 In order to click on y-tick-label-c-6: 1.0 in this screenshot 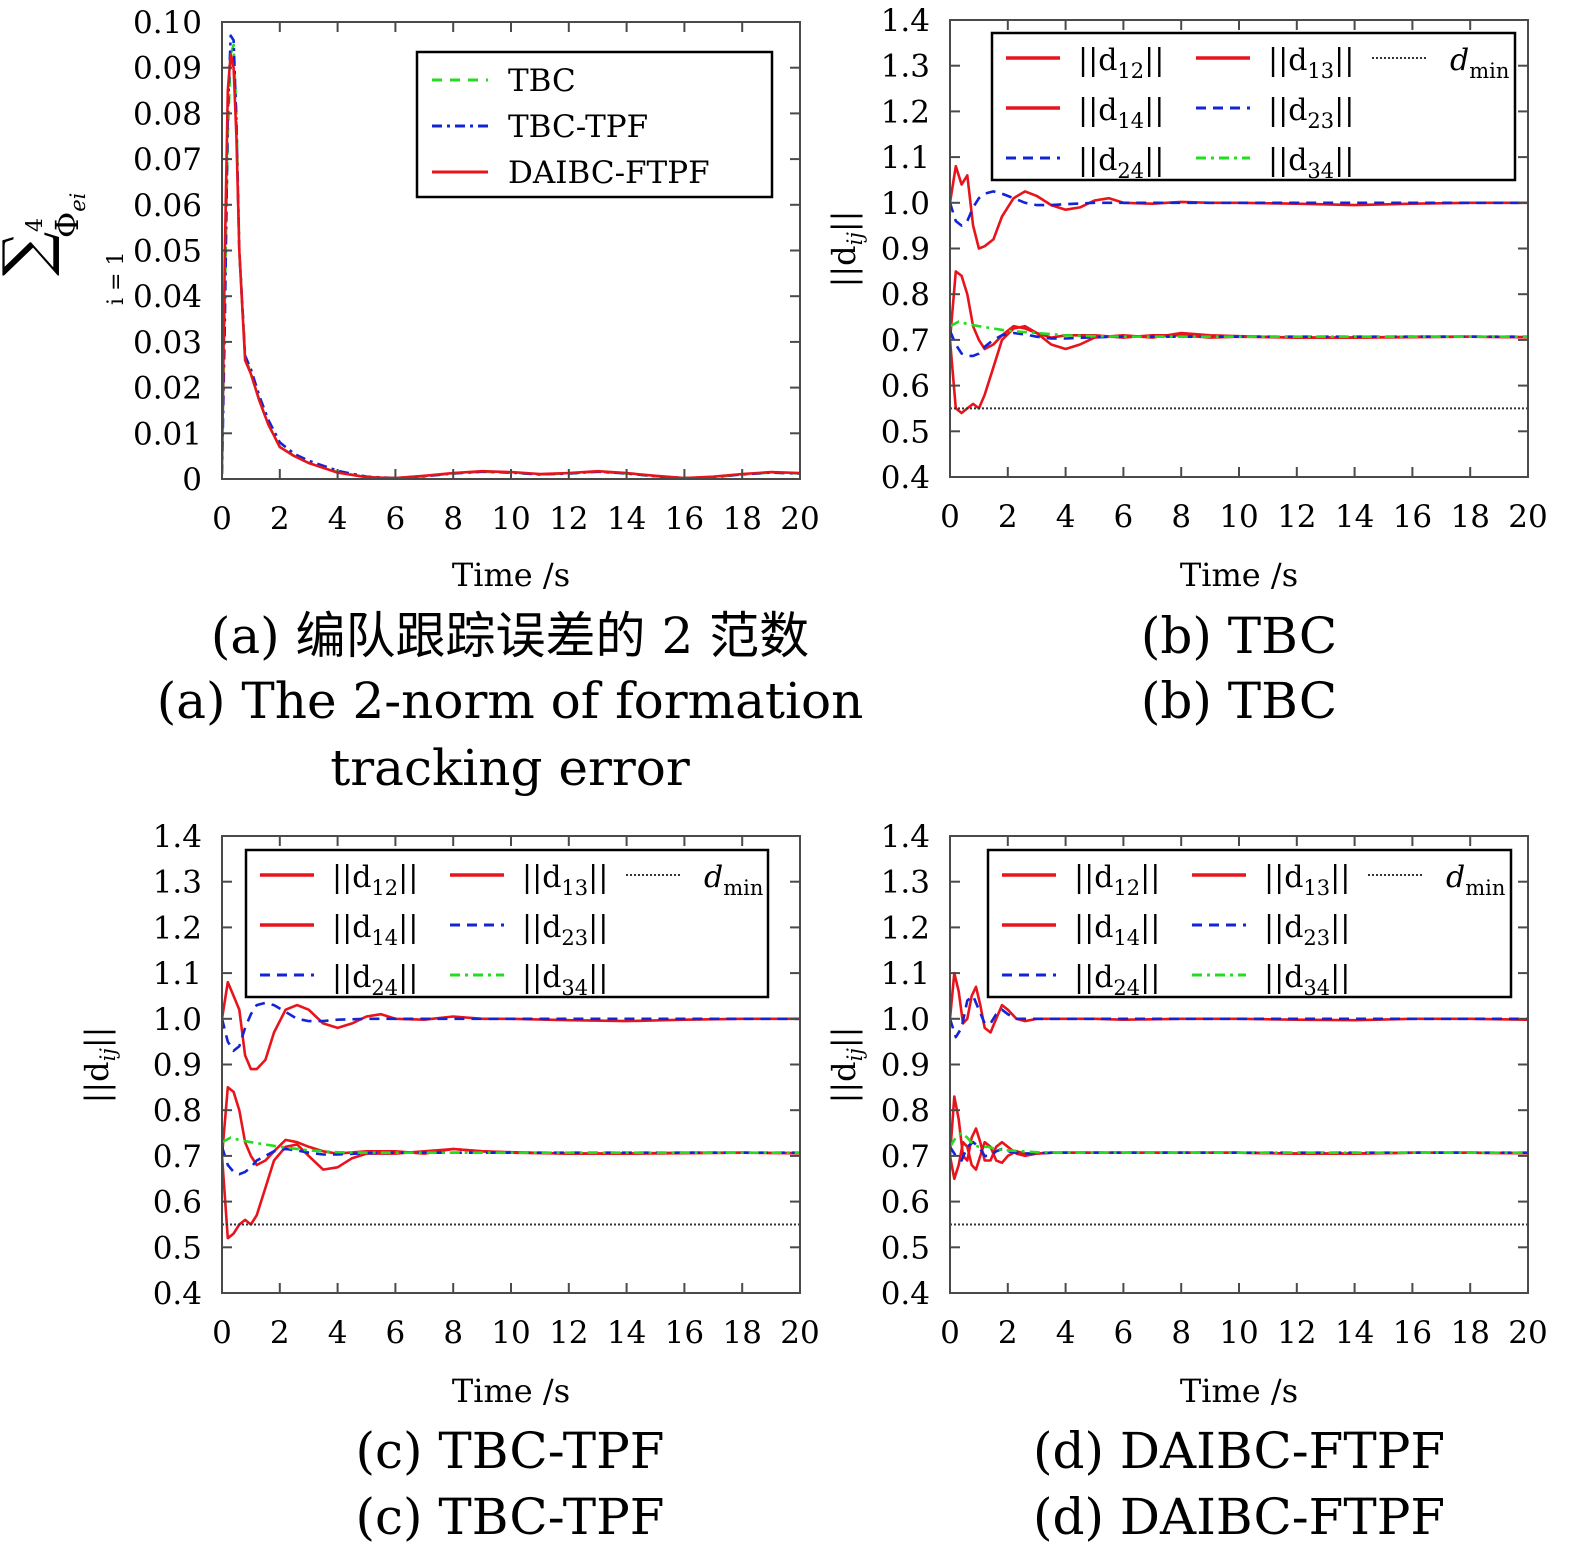, I will do `click(177, 1020)`.